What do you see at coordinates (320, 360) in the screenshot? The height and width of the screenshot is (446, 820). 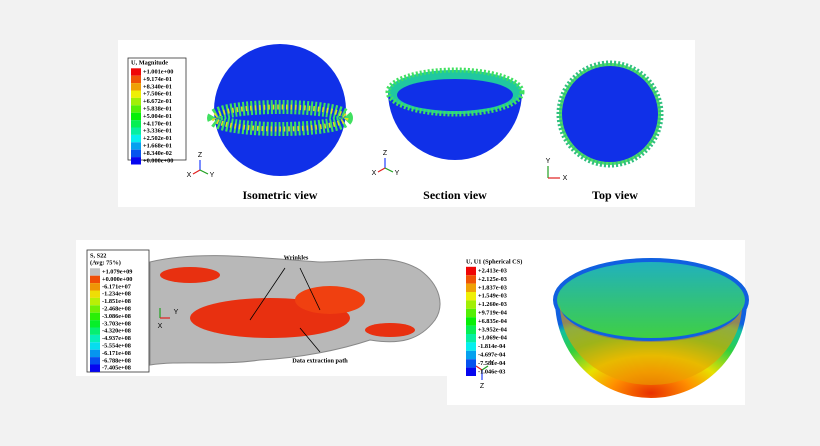 I see `annotation: Data extraction path` at bounding box center [320, 360].